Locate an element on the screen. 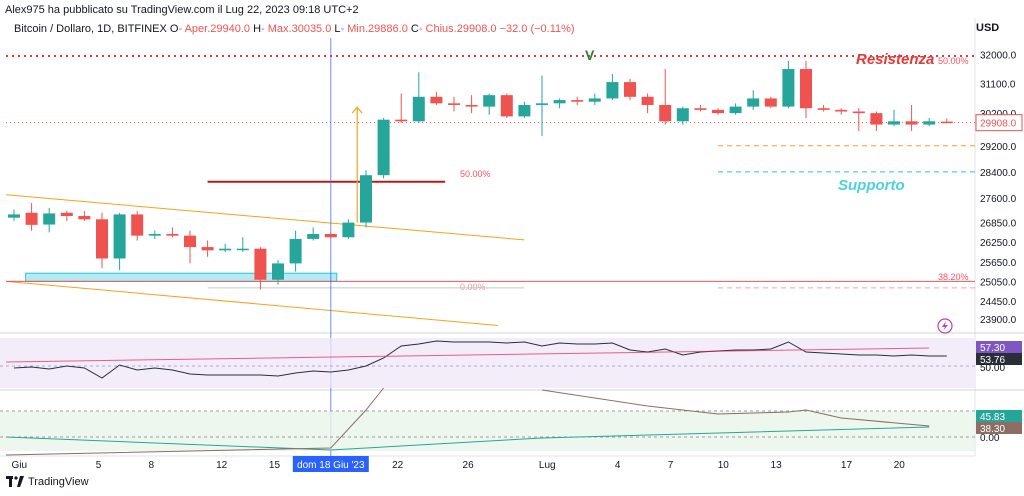 The height and width of the screenshot is (496, 1024). price-tick-label: 26250.0 is located at coordinates (998, 243).